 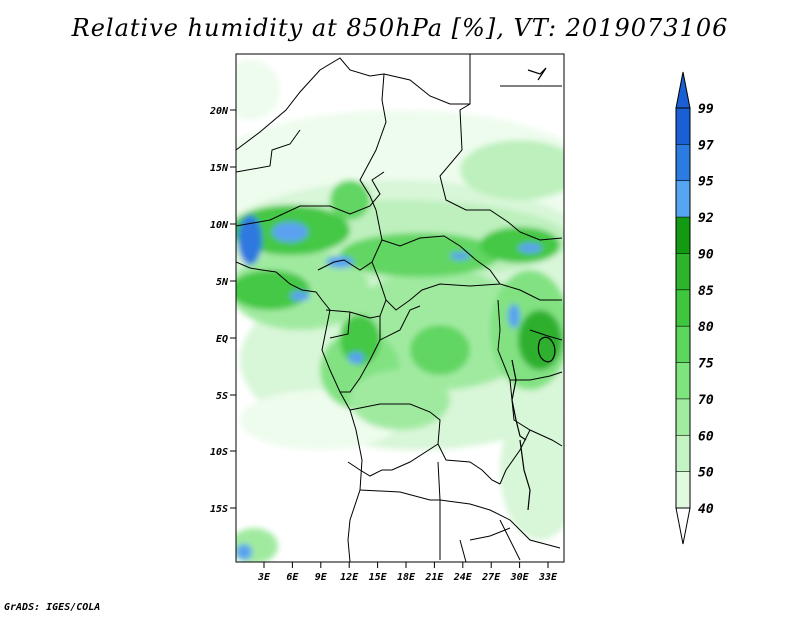 I want to click on lat-tick-label: 15S, so click(x=219, y=509).